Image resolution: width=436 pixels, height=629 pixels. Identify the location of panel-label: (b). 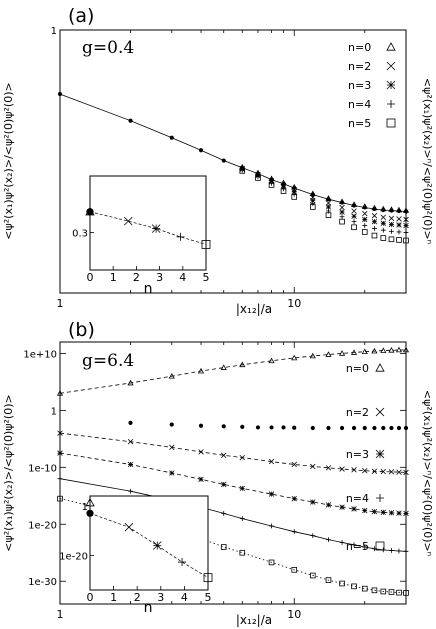
(81, 330).